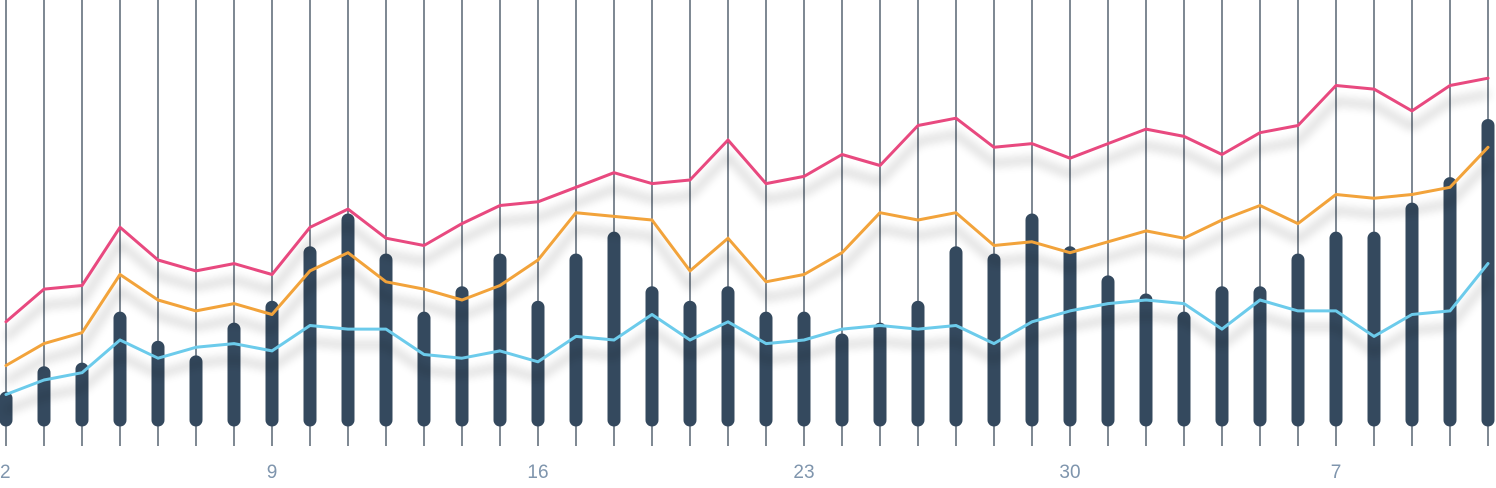  Describe the element at coordinates (272, 472) in the screenshot. I see `x-tick-label: 9` at that location.